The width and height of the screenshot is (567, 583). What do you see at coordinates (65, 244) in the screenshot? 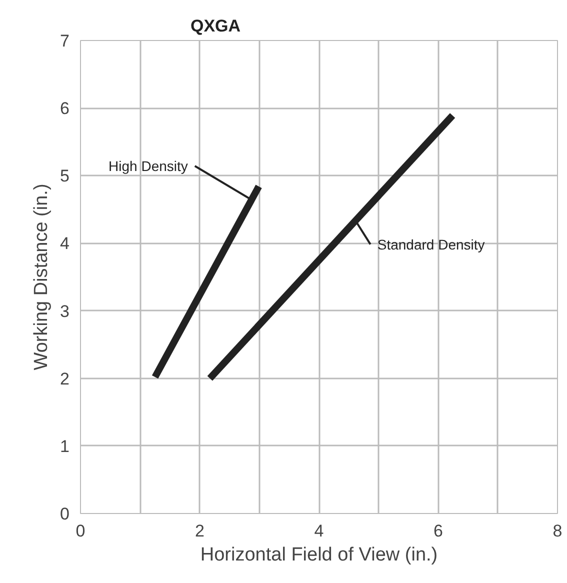
I see `y-tick-label: 4` at bounding box center [65, 244].